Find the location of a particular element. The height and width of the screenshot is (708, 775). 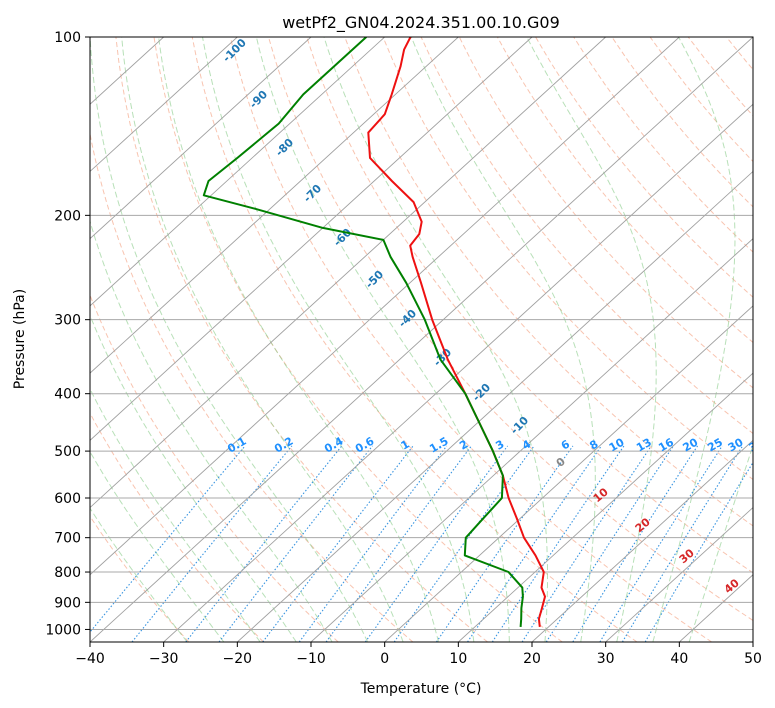

y-tick-label: 1000 is located at coordinates (63, 630).